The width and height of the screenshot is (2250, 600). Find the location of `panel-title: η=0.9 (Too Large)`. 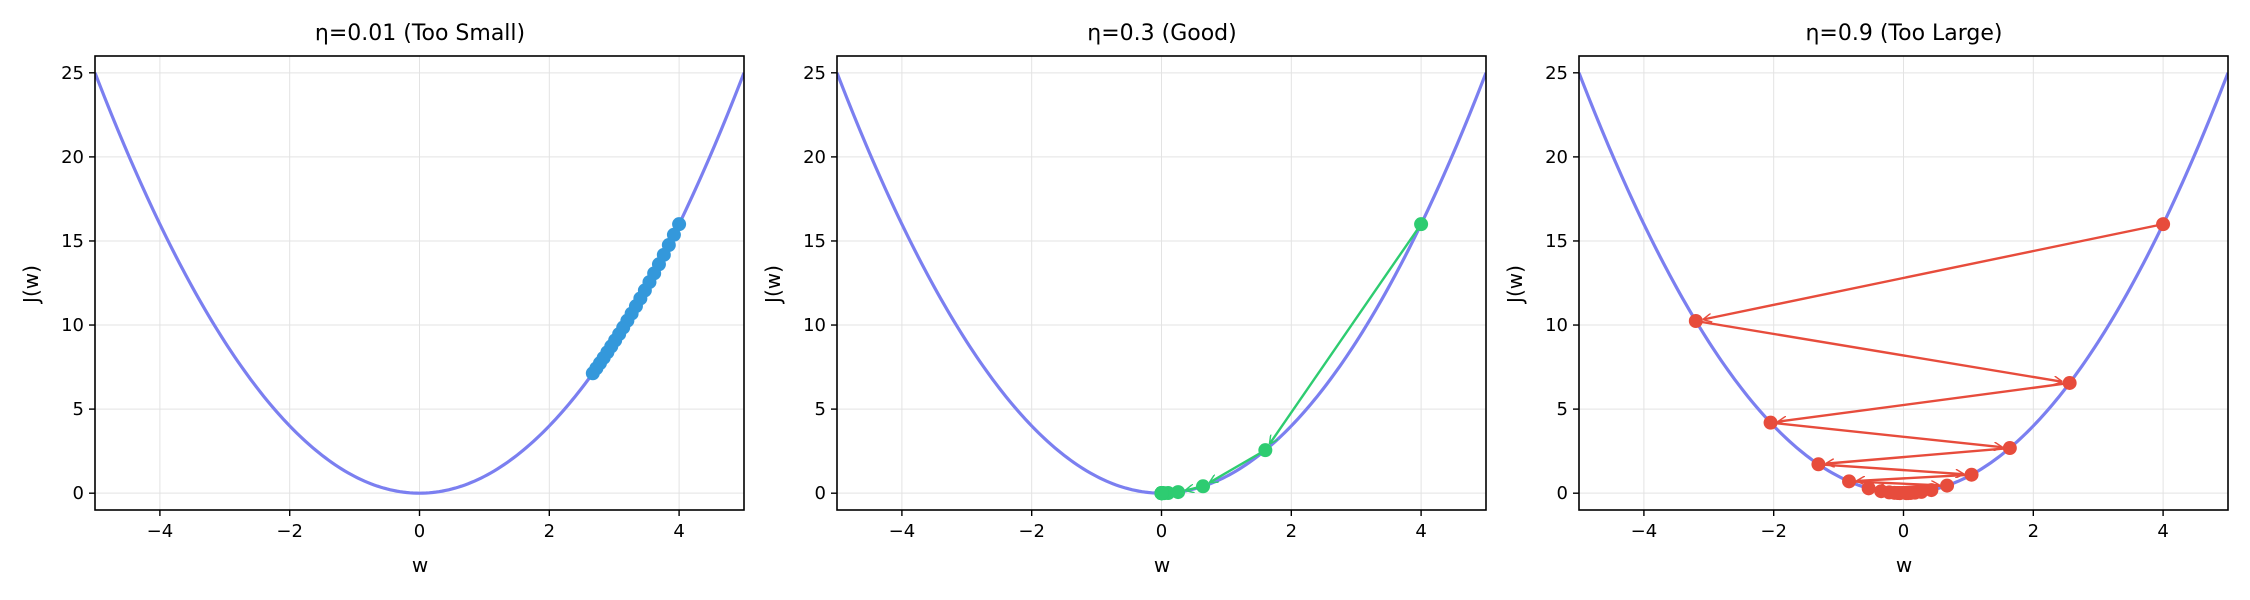

panel-title: η=0.9 (Too Large) is located at coordinates (1903, 33).